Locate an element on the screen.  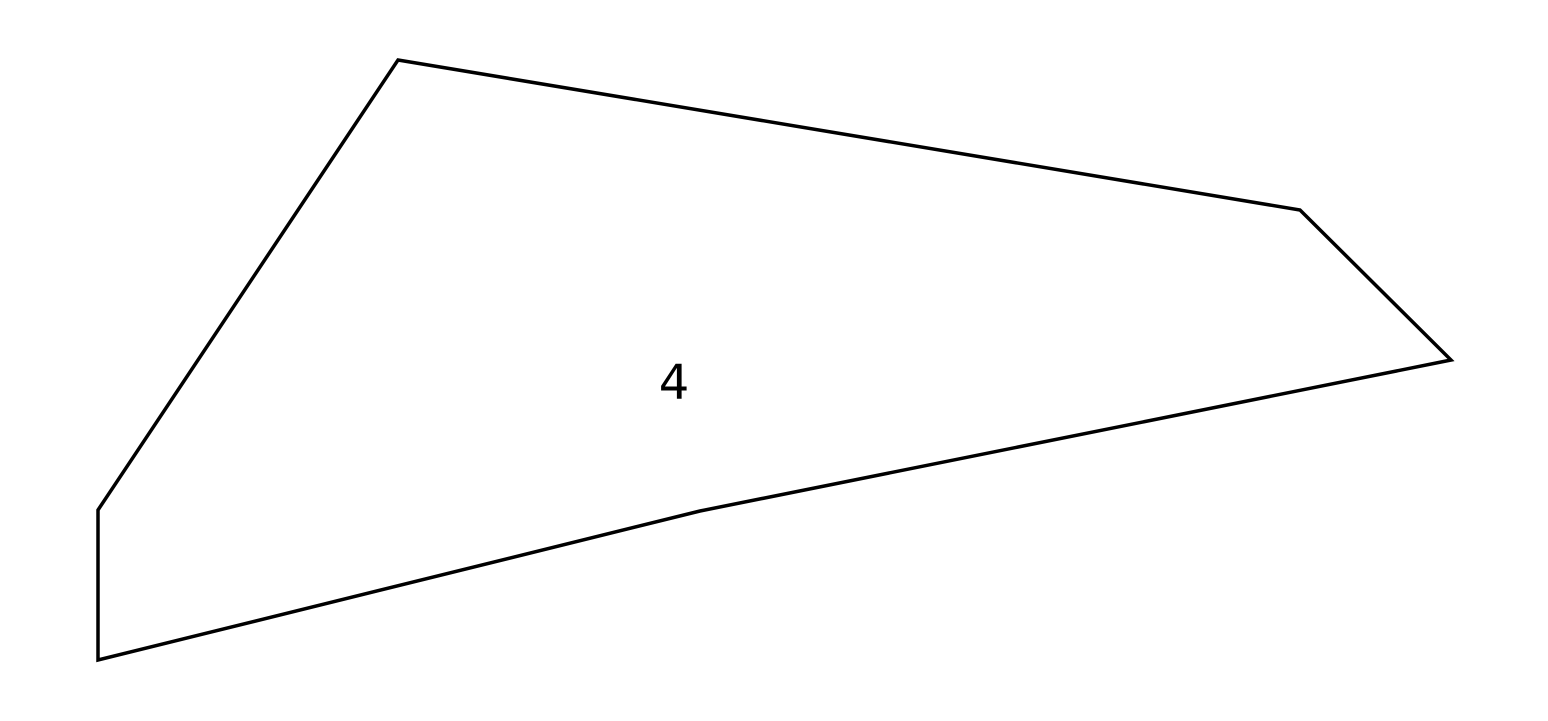
region-label: 4 is located at coordinates (674, 383).